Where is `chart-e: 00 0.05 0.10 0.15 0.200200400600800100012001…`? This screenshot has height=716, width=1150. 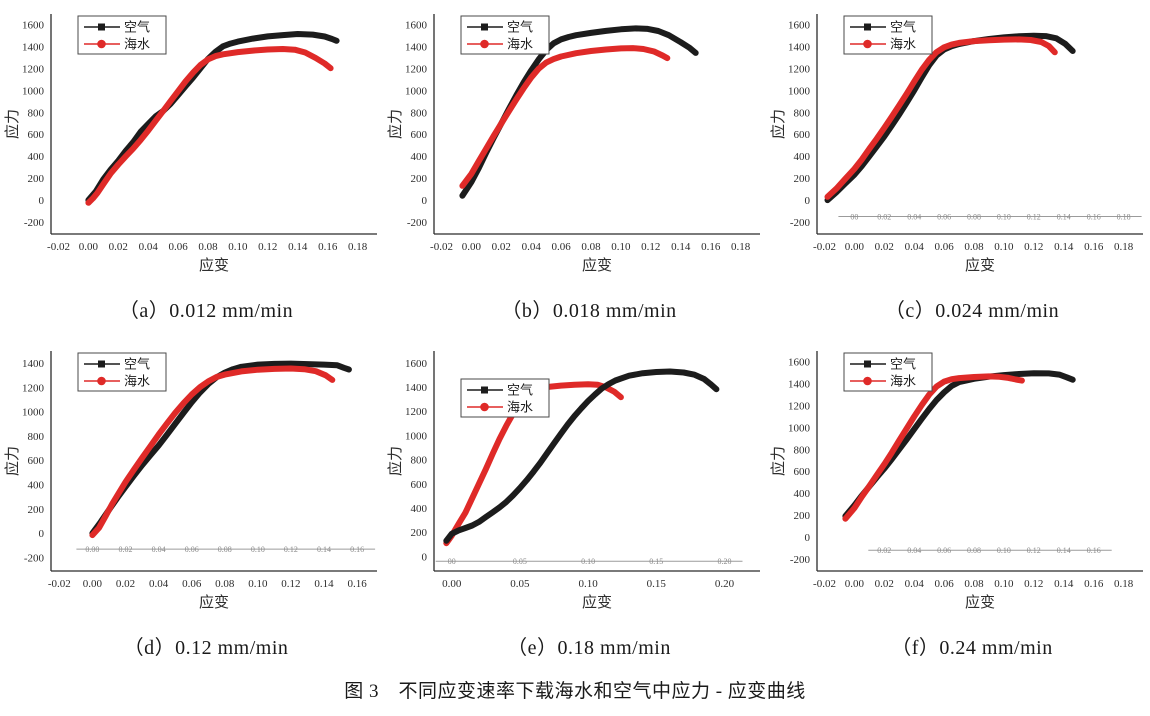
chart-e: 00 0.05 0.10 0.15 0.200200400600800100012001… is located at coordinates (573, 481).